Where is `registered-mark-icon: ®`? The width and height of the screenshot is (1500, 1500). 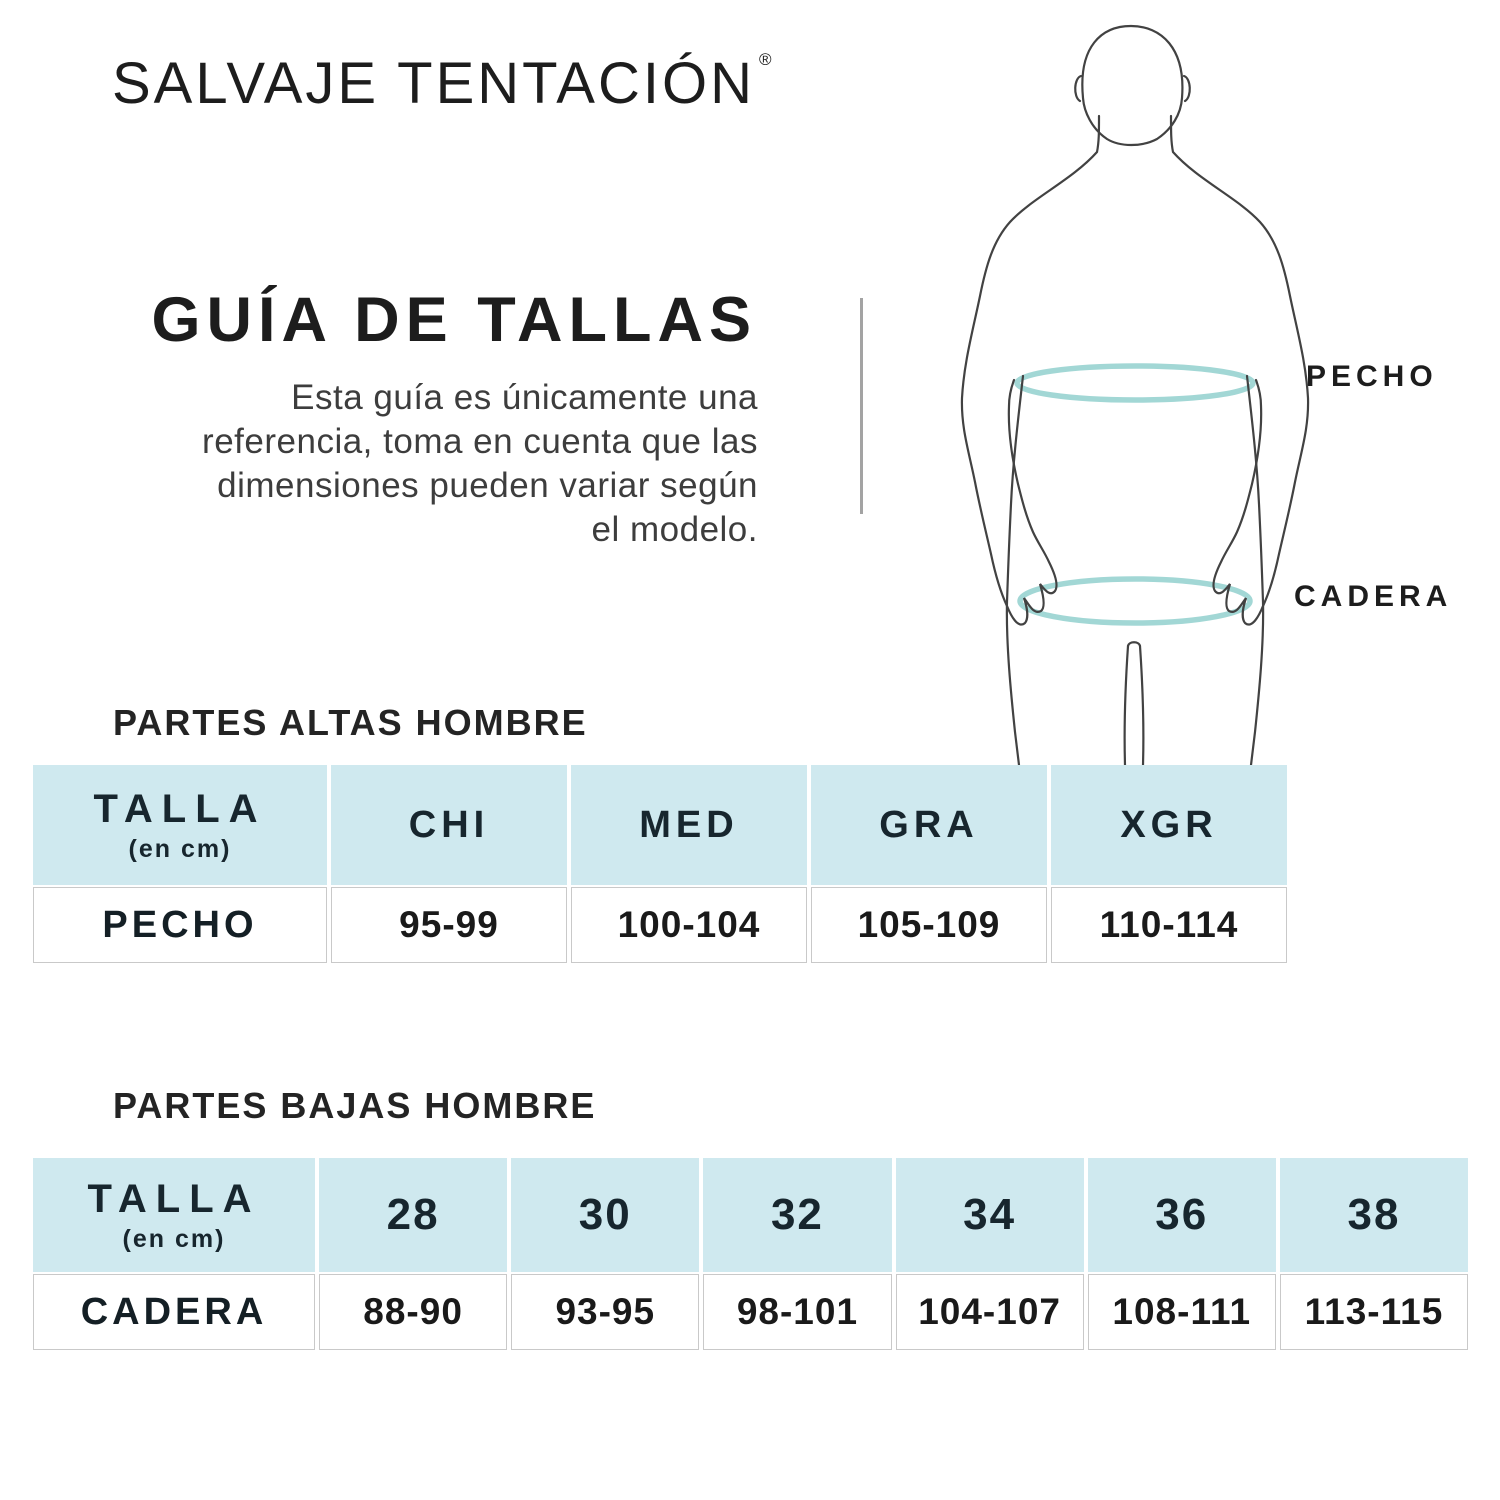
registered-mark-icon: ® is located at coordinates (765, 59).